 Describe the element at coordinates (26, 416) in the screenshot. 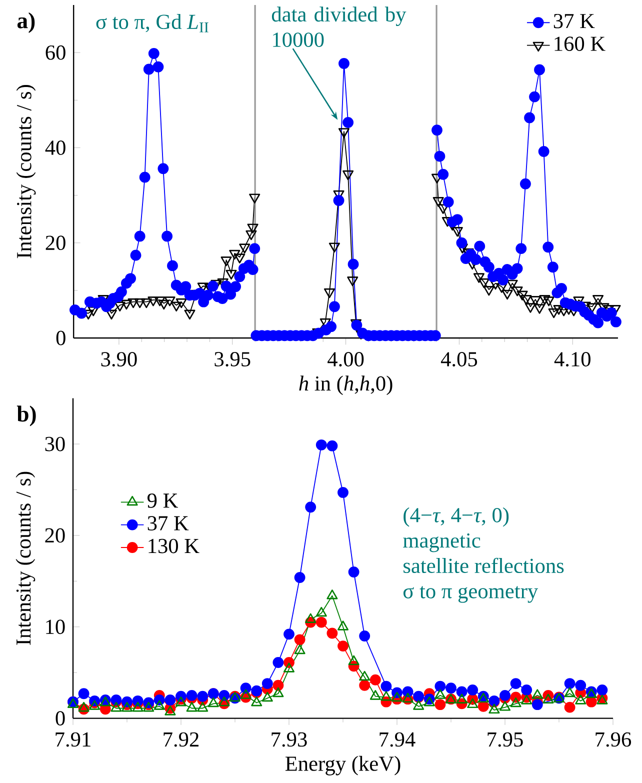

I see `chart-title: b)` at that location.